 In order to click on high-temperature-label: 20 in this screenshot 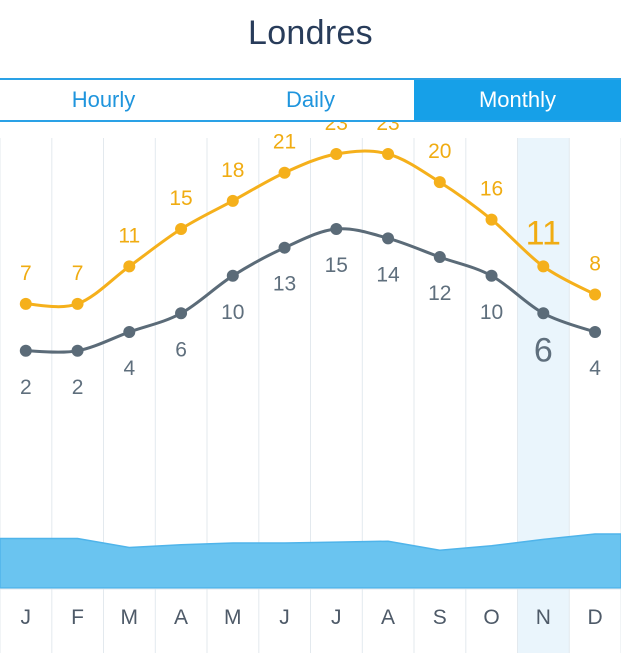, I will do `click(439, 151)`.